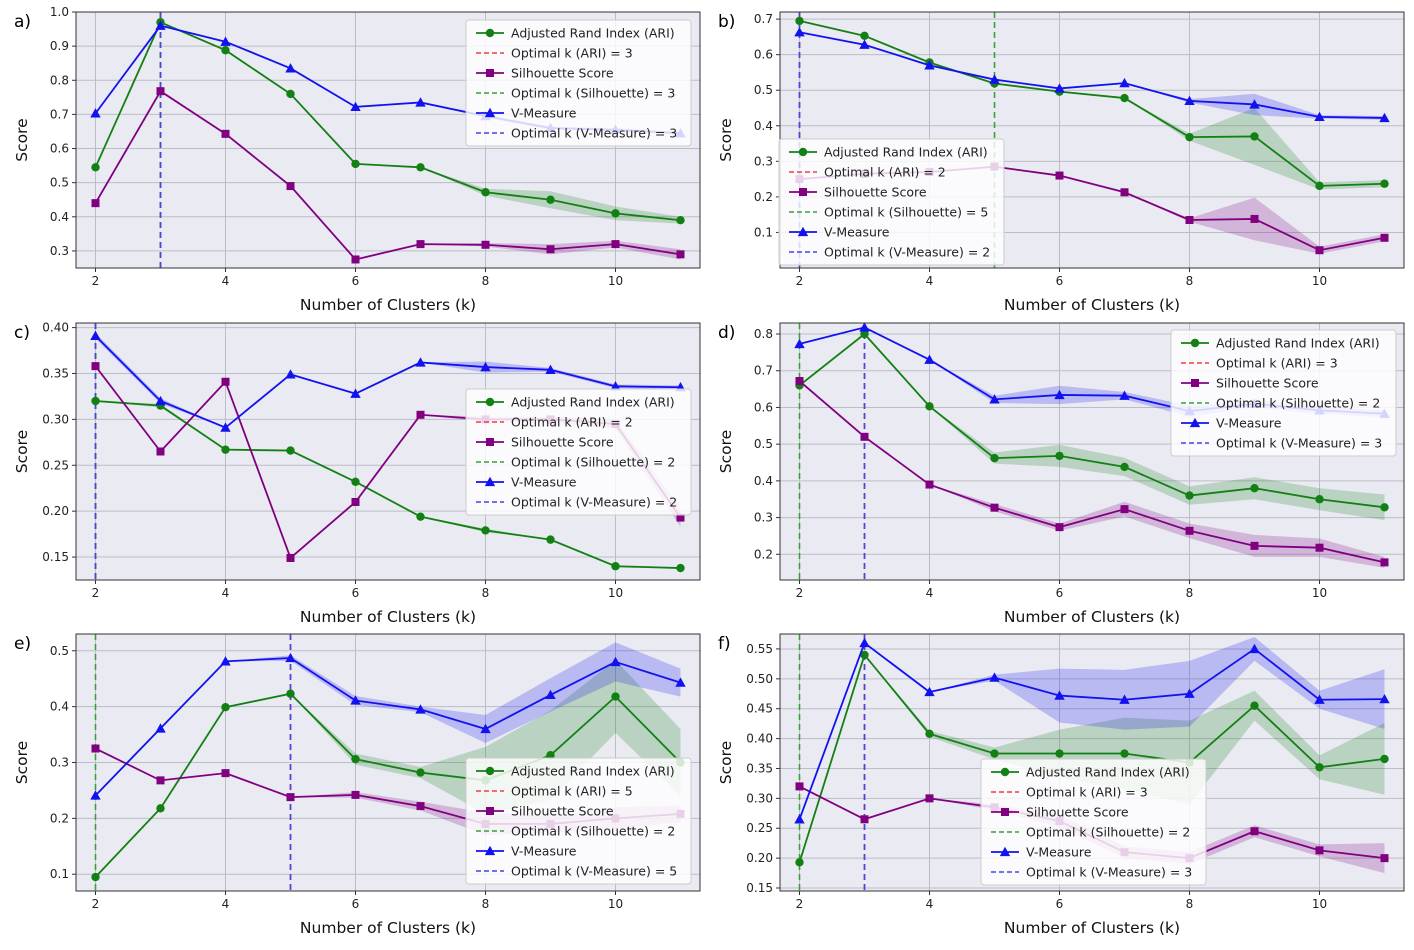 This screenshot has width=1414, height=950. I want to click on panel-label: f), so click(724, 644).